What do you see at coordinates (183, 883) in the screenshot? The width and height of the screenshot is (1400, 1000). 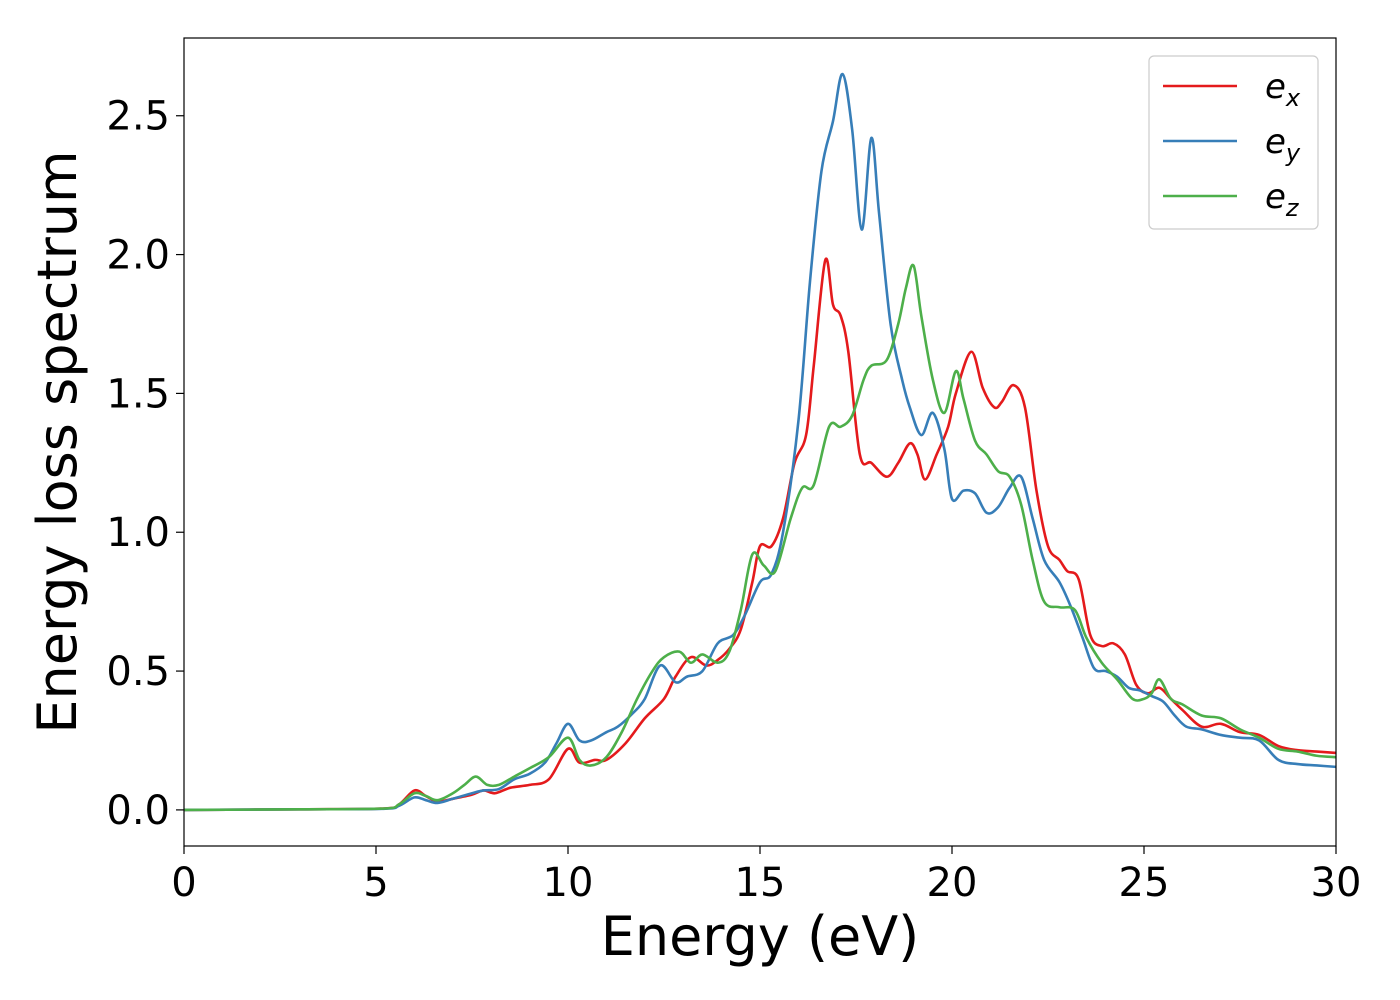 I see `x-tick-label: 0` at bounding box center [183, 883].